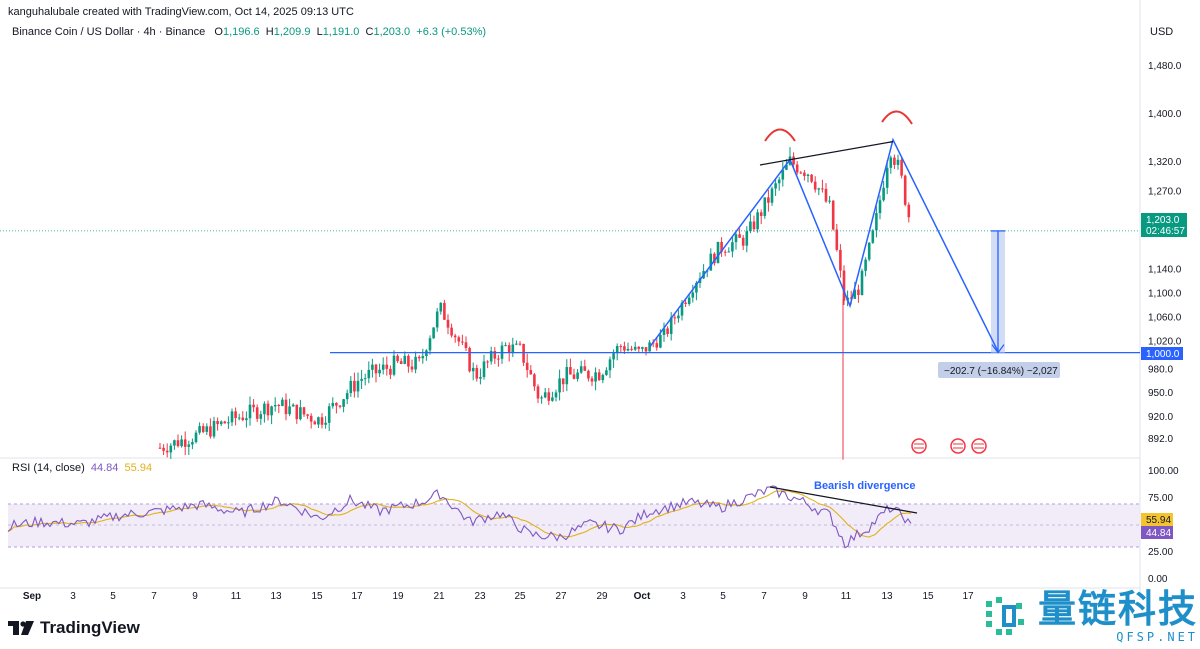 The image size is (1200, 649). Describe the element at coordinates (928, 596) in the screenshot. I see `time-tick: 15` at that location.